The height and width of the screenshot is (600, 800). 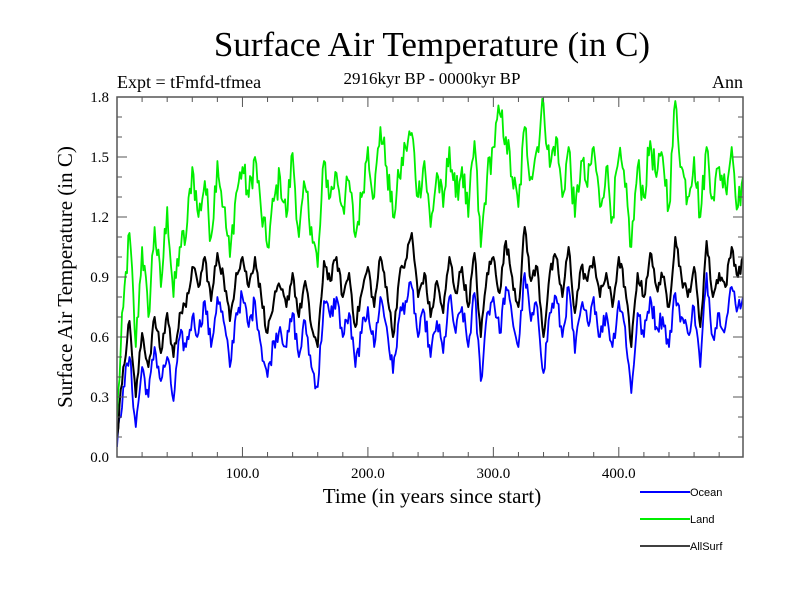 I want to click on y-tick-label: 0.9, so click(x=99, y=278).